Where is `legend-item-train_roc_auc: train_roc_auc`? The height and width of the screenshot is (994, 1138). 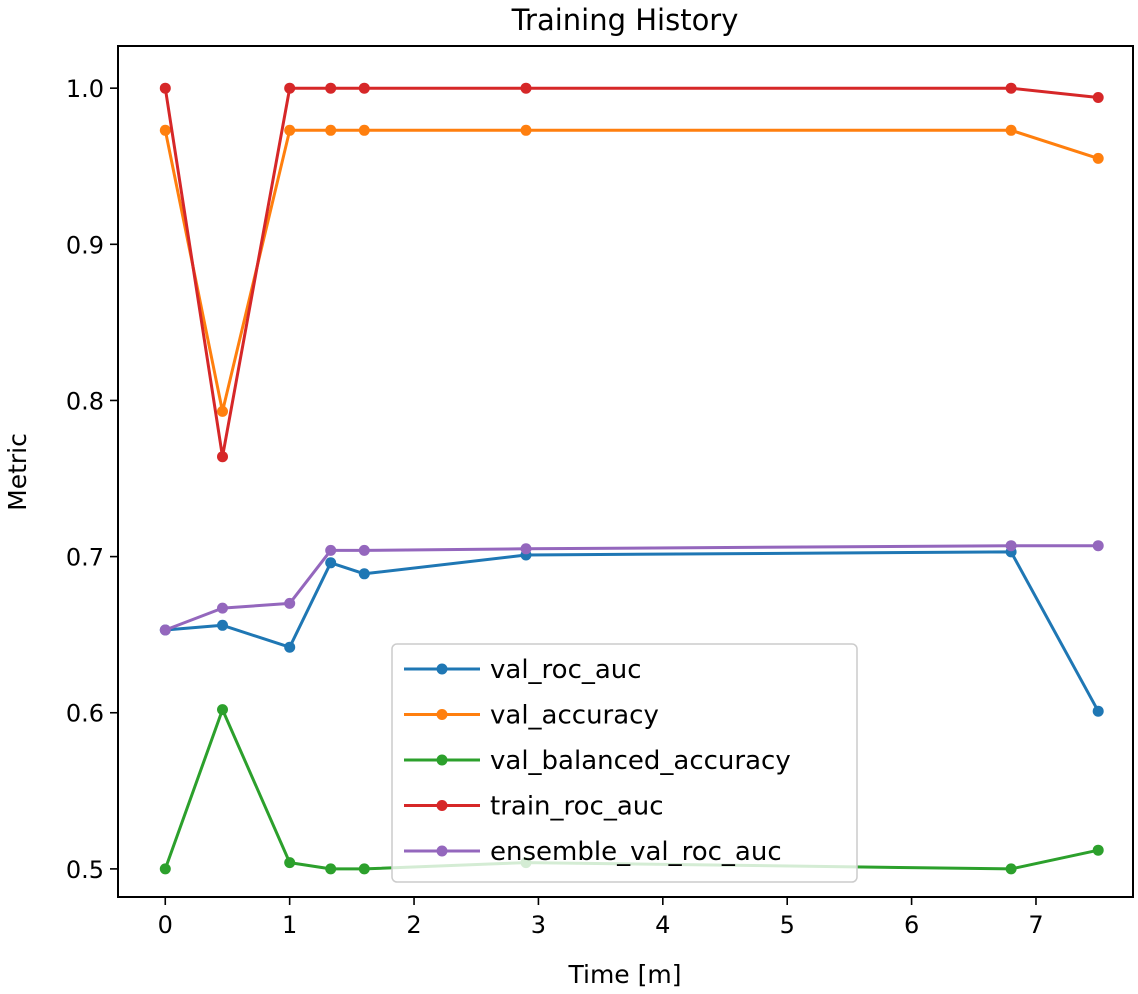 legend-item-train_roc_auc: train_roc_auc is located at coordinates (534, 807).